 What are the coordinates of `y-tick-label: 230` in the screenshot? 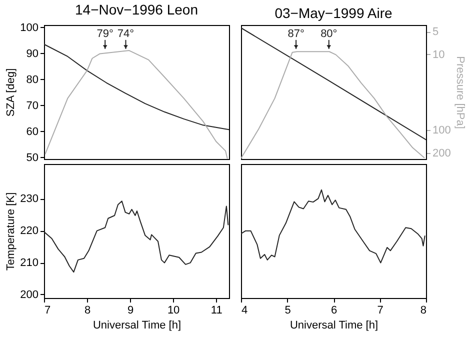 It's located at (29, 199).